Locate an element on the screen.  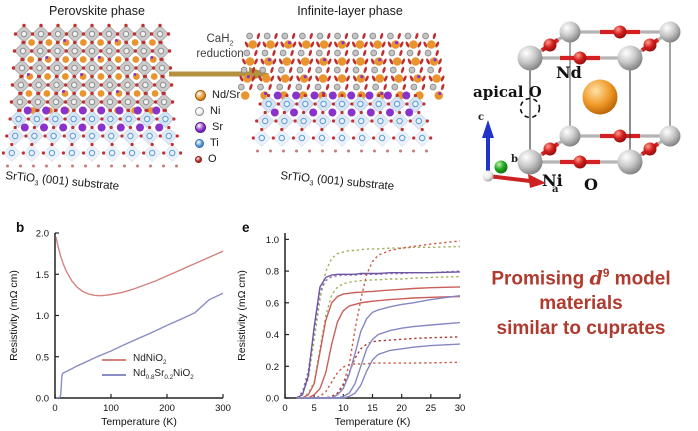
substrate-label-left: SrTiO3 (001) substrate is located at coordinates (62, 181).